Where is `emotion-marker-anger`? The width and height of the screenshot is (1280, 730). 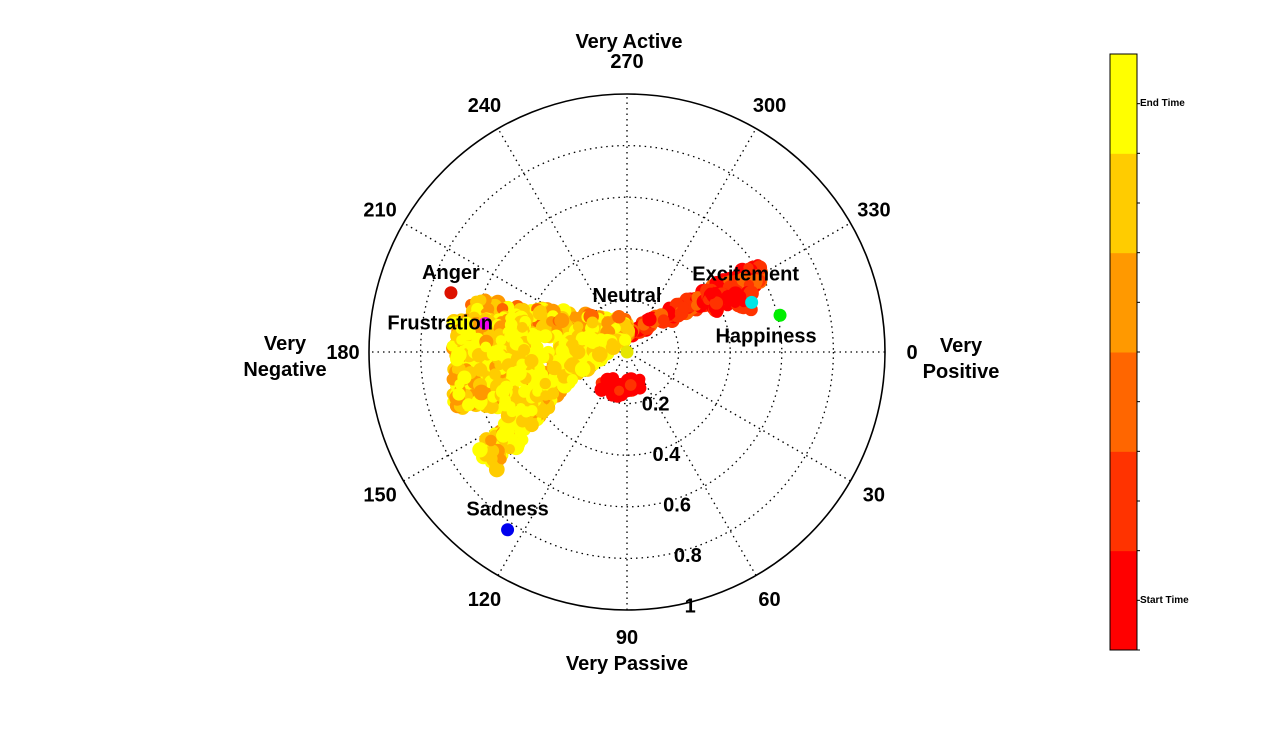
emotion-marker-anger is located at coordinates (451, 293).